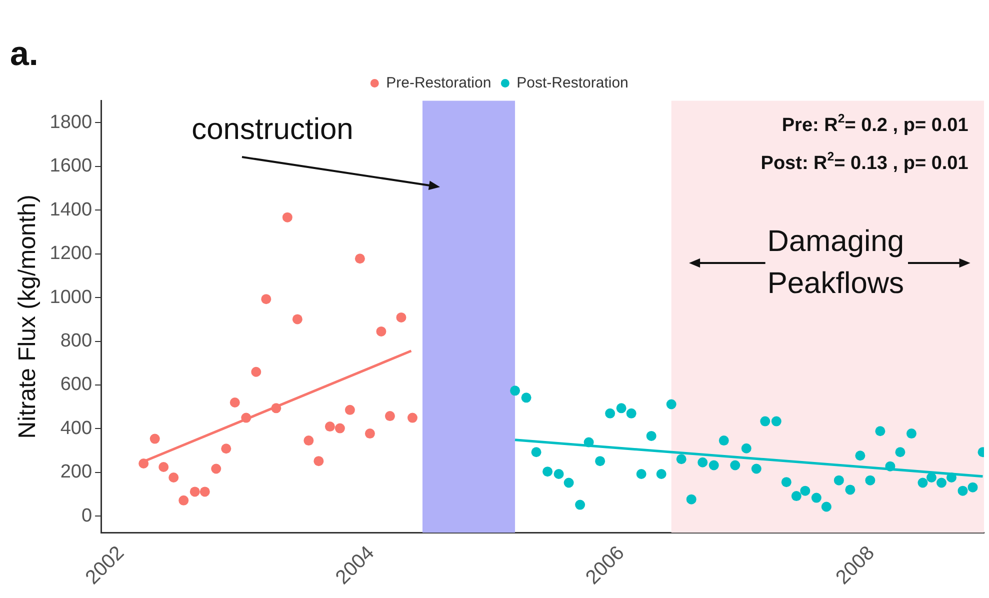  I want to click on y-tick-label: 800, so click(76, 341).